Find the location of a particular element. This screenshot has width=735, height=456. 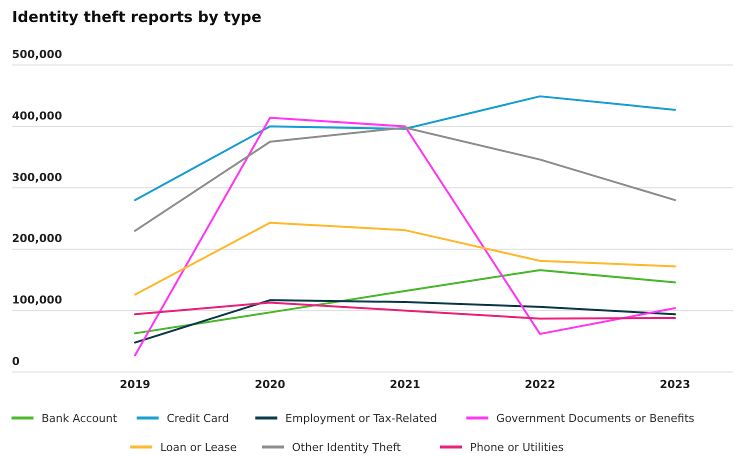

legend-label: Phone or Utilities is located at coordinates (517, 447).